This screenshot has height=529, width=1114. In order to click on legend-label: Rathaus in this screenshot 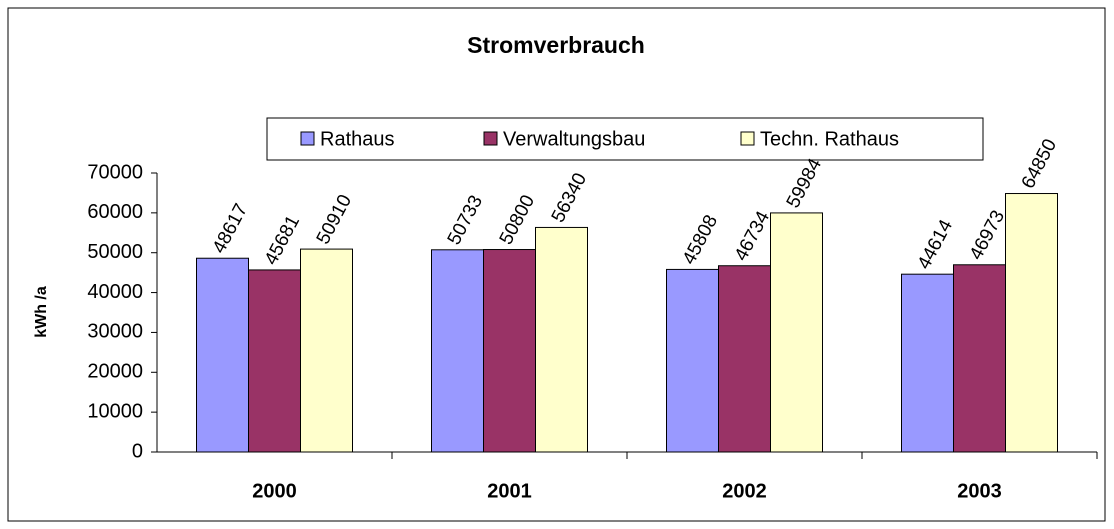, I will do `click(357, 139)`.